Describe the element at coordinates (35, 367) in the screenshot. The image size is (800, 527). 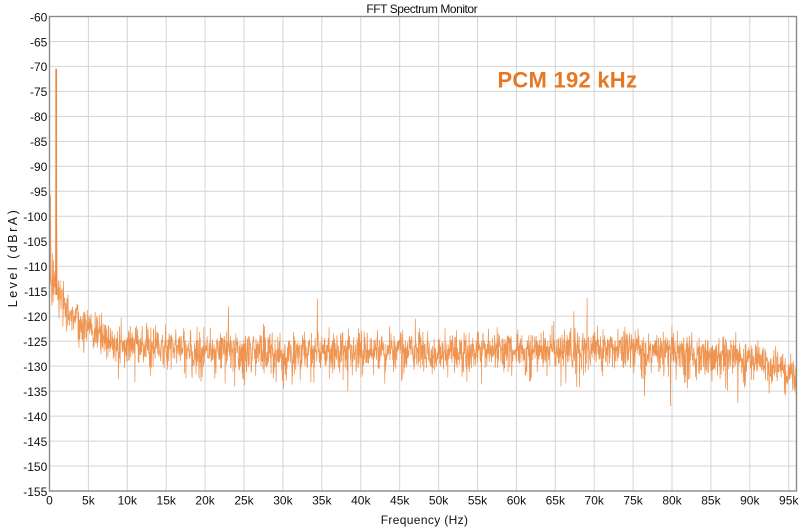
I see `svg-text: -130` at that location.